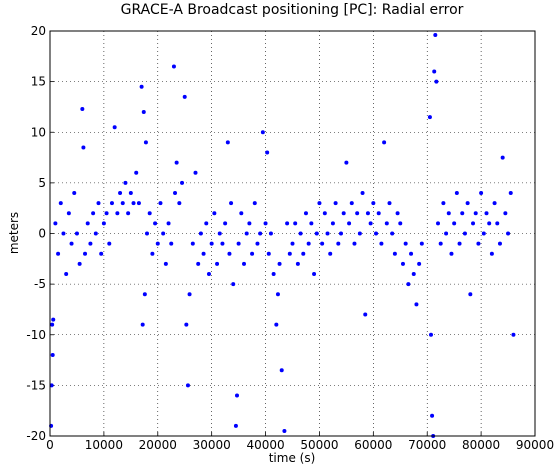 Image resolution: width=559 pixels, height=468 pixels. I want to click on x-axis-label: time (s), so click(292, 458).